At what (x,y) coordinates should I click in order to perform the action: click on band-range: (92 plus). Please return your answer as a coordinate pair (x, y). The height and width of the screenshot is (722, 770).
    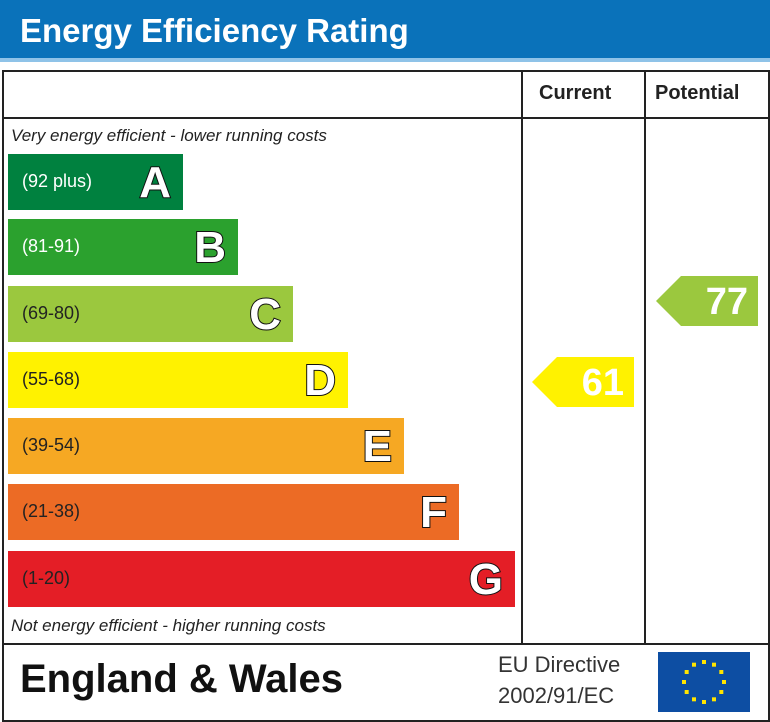
    Looking at the image, I should click on (57, 181).